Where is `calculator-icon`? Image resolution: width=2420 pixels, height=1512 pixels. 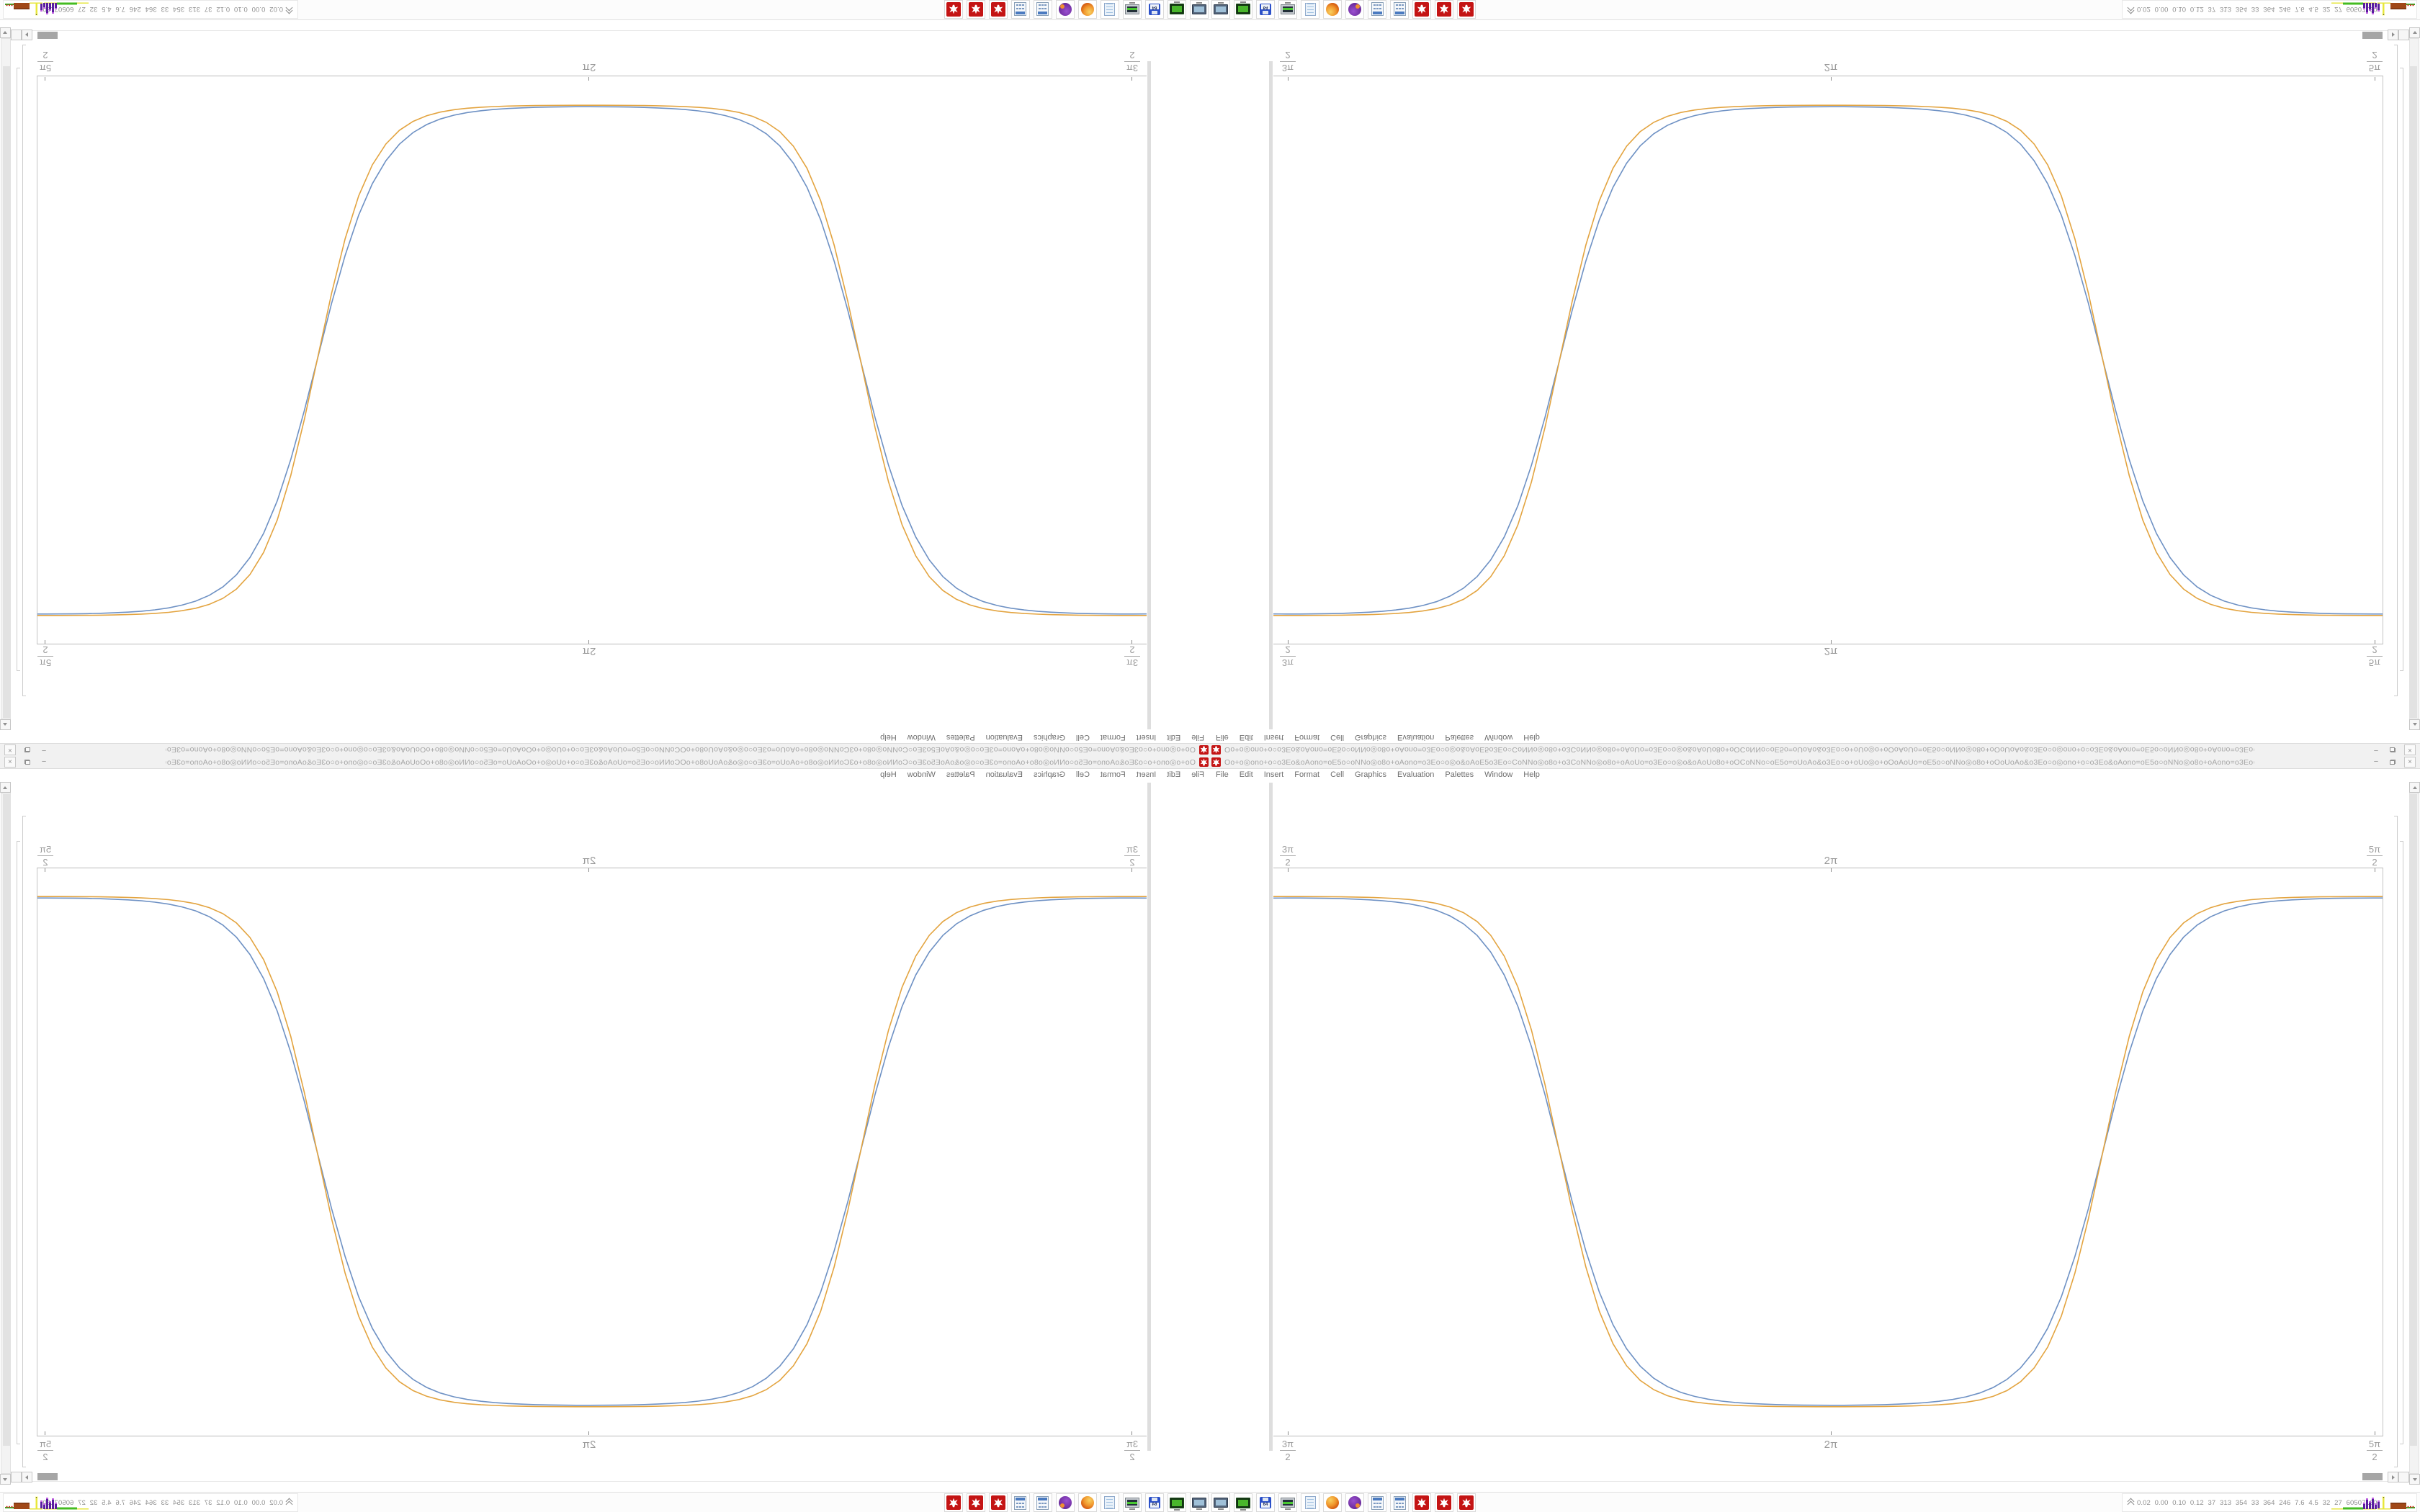
calculator-icon is located at coordinates (1043, 9).